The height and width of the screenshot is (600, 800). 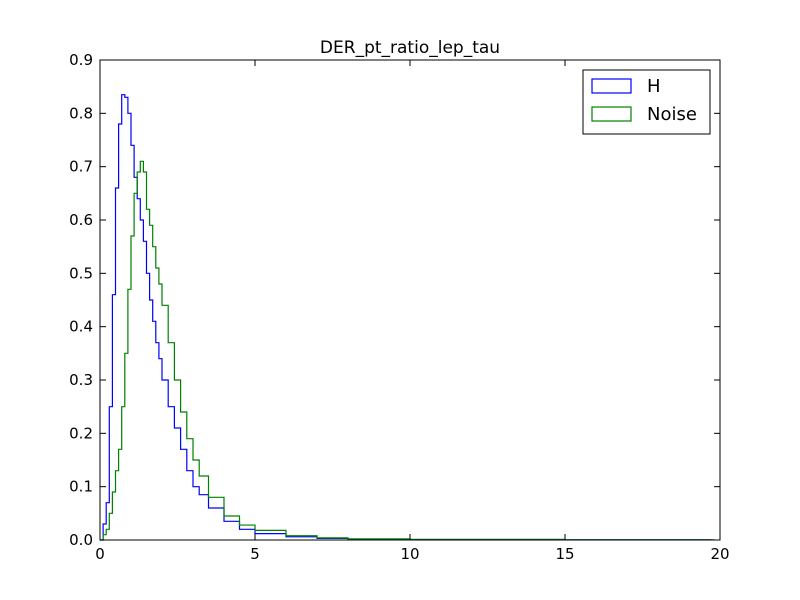 I want to click on x-tick-label: 0, so click(x=100, y=554).